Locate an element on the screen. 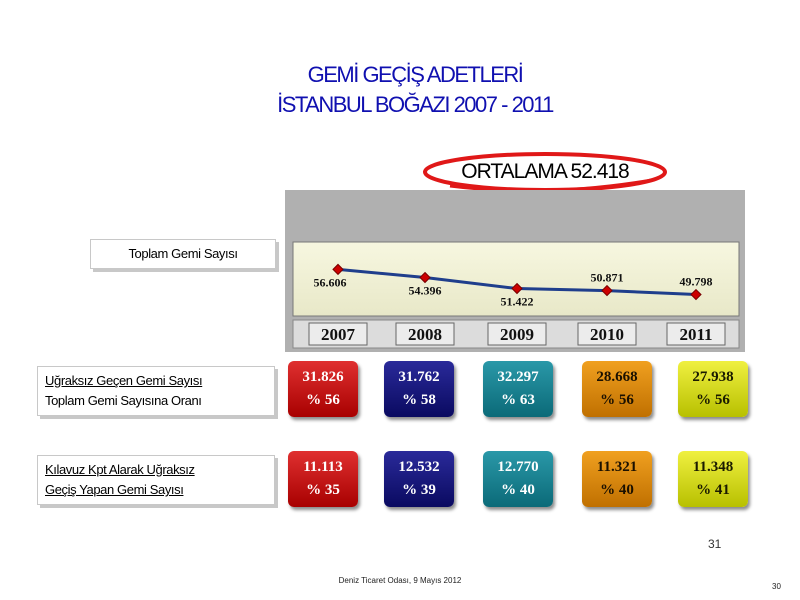  page-subtitle: İSTANBUL BOĞAZI 2007 - 2011 is located at coordinates (415, 104).